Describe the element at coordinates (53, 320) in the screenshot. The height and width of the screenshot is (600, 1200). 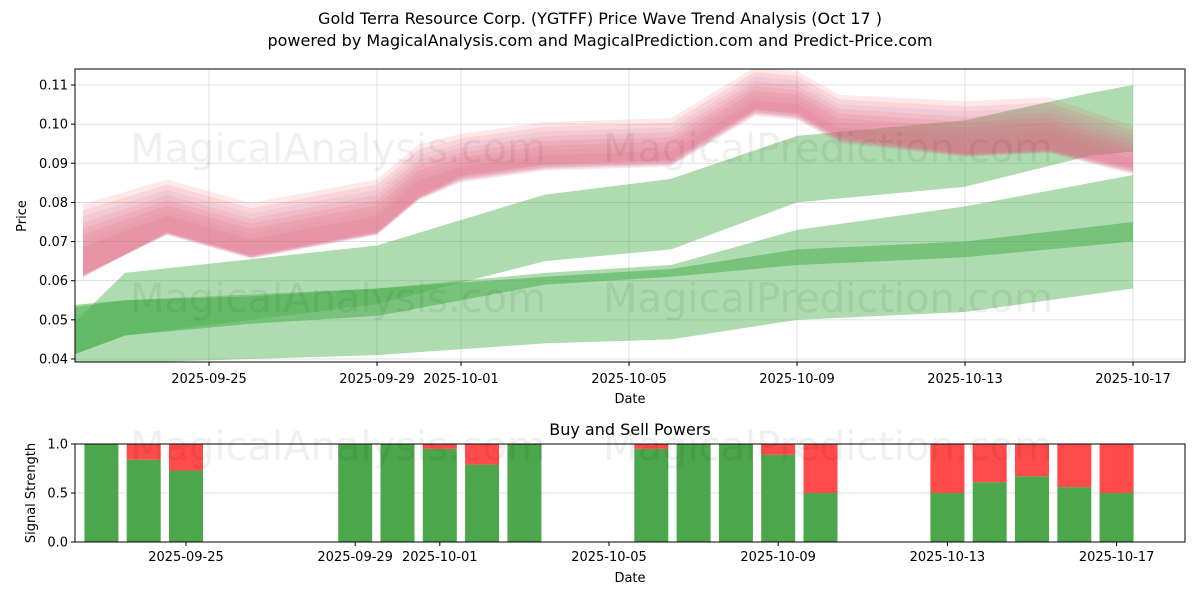
I see `y-tick-label: 0.05` at that location.